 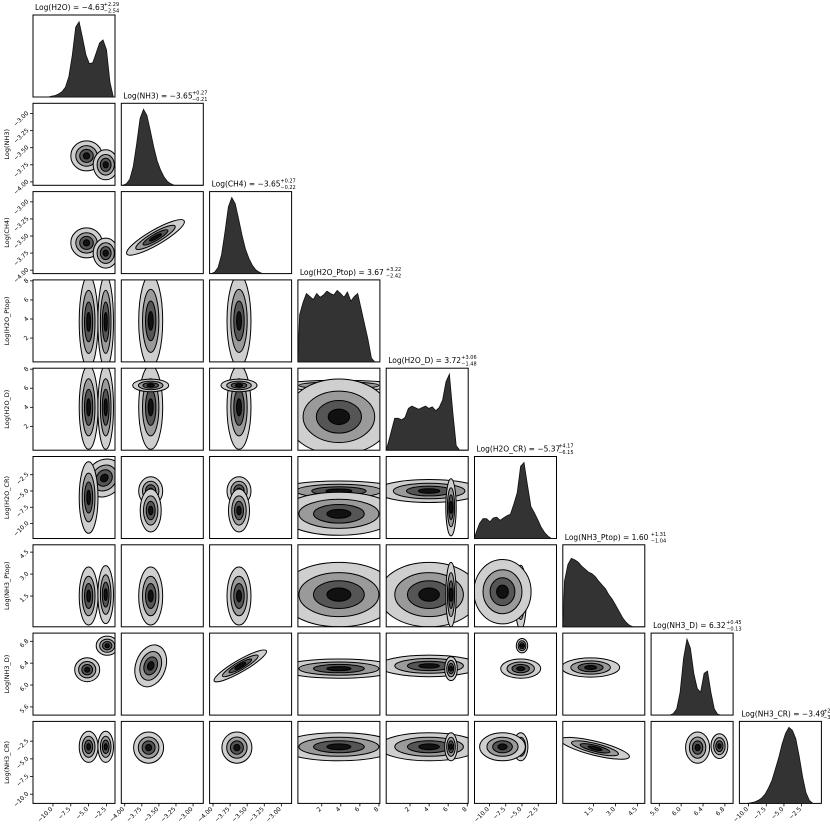 What do you see at coordinates (7, 321) in the screenshot?
I see `y-axis-label: Log(H2O_Ptop)` at bounding box center [7, 321].